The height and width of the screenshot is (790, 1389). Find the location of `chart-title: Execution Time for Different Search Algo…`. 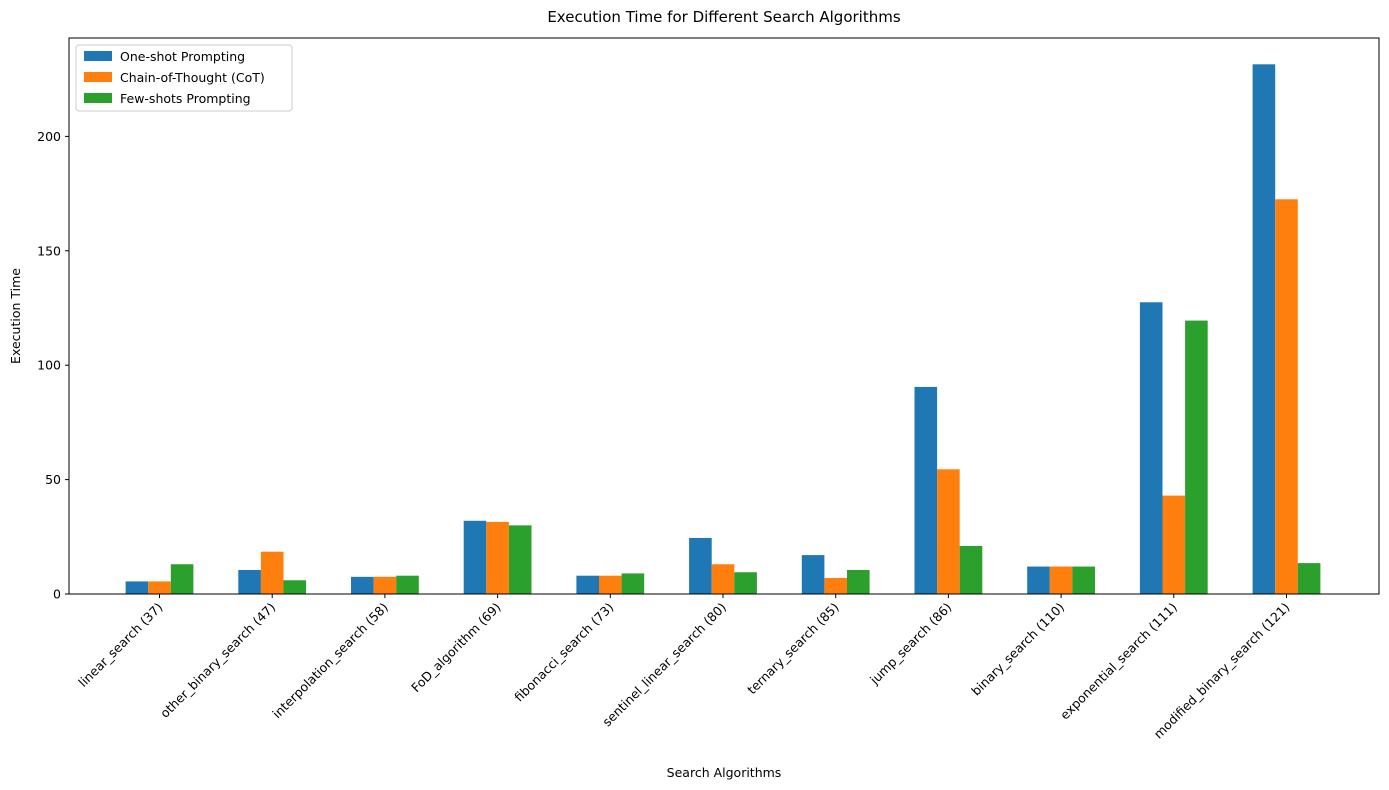

chart-title: Execution Time for Different Search Algo… is located at coordinates (724, 17).